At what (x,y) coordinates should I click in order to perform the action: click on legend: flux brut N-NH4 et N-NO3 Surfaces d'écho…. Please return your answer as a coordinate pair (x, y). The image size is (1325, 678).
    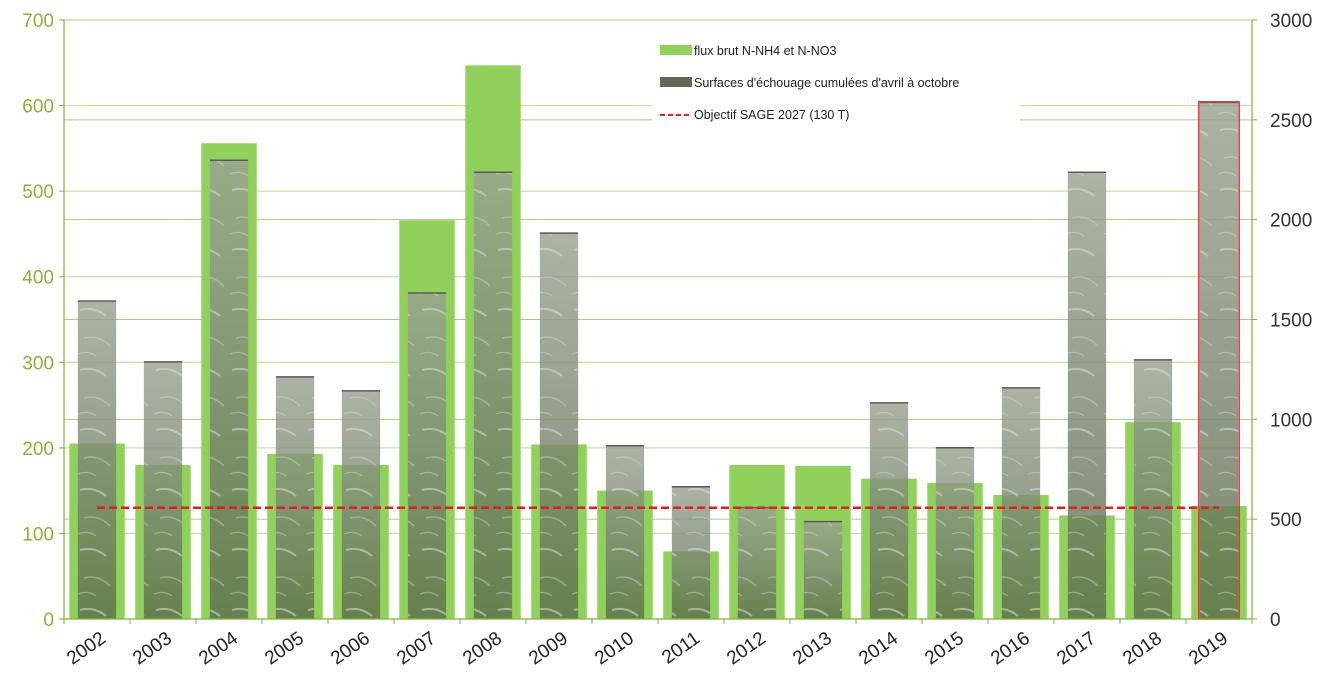
    Looking at the image, I should click on (836, 78).